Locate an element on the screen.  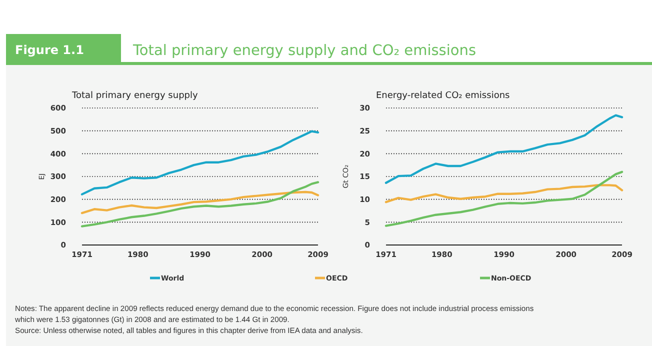
caption: Figure 1.1 is located at coordinates (49, 50).